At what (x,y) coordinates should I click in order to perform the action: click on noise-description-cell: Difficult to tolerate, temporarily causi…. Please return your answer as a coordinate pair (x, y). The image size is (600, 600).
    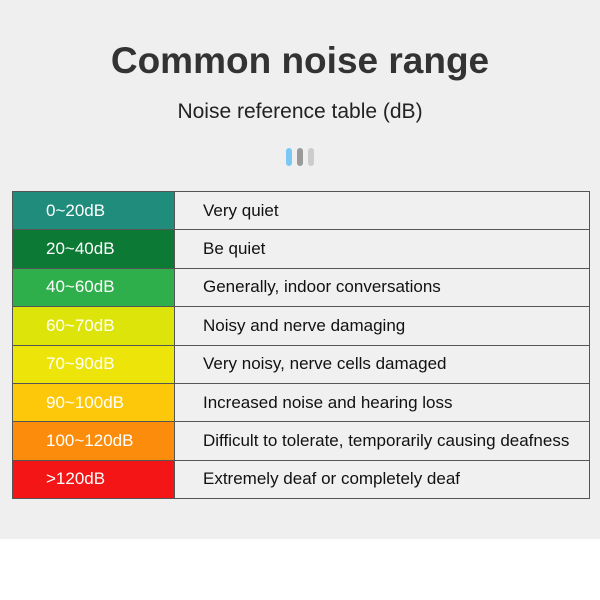
    Looking at the image, I should click on (382, 441).